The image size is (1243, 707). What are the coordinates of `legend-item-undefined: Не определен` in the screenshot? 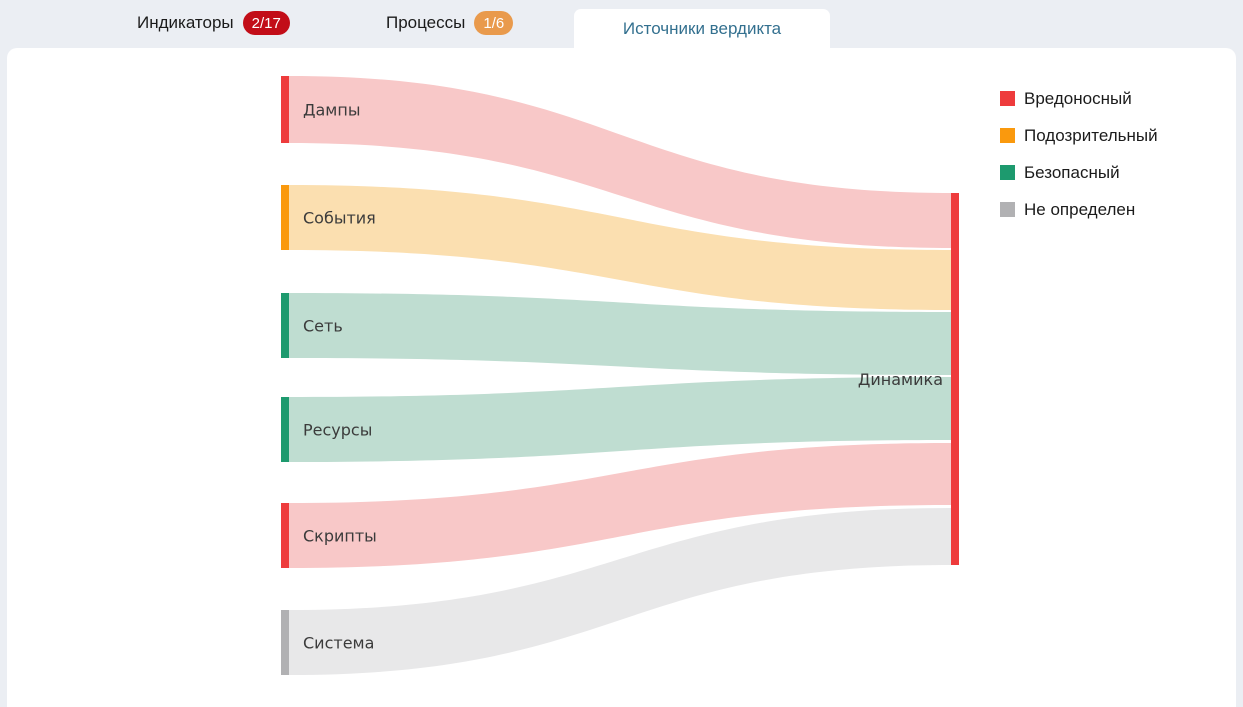 It's located at (1079, 209).